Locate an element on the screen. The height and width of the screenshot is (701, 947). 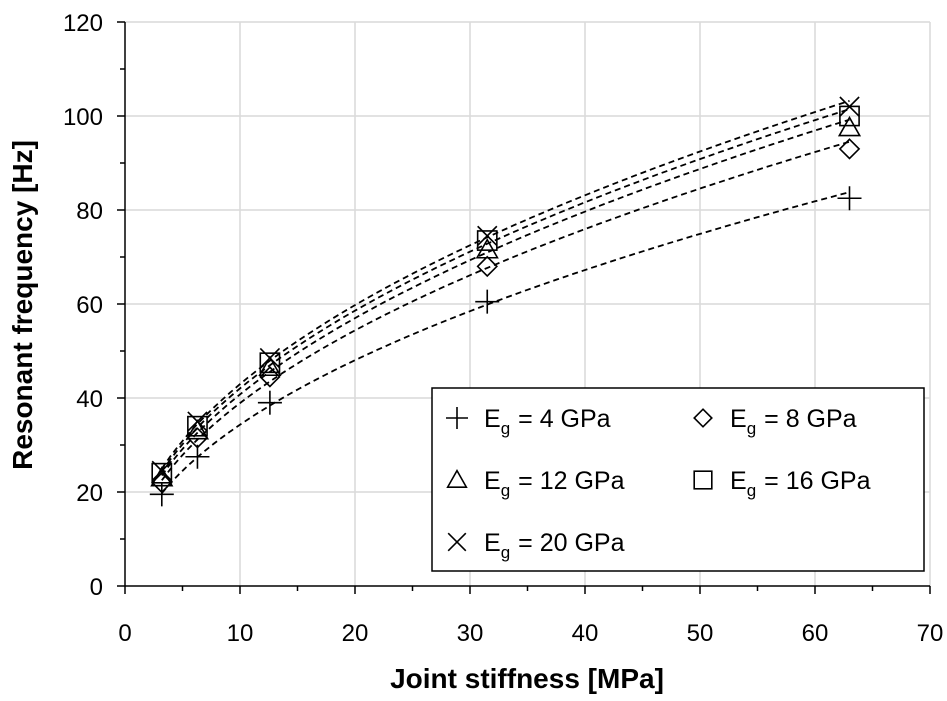
legend-marker-cross is located at coordinates (457, 542).